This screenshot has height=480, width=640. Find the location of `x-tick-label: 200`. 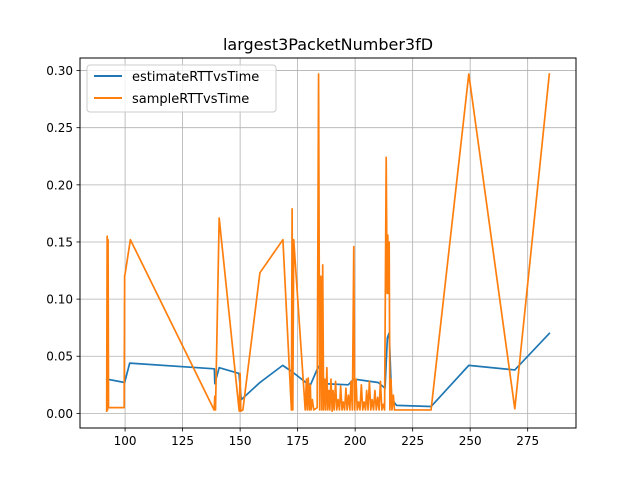

x-tick-label: 200 is located at coordinates (355, 441).